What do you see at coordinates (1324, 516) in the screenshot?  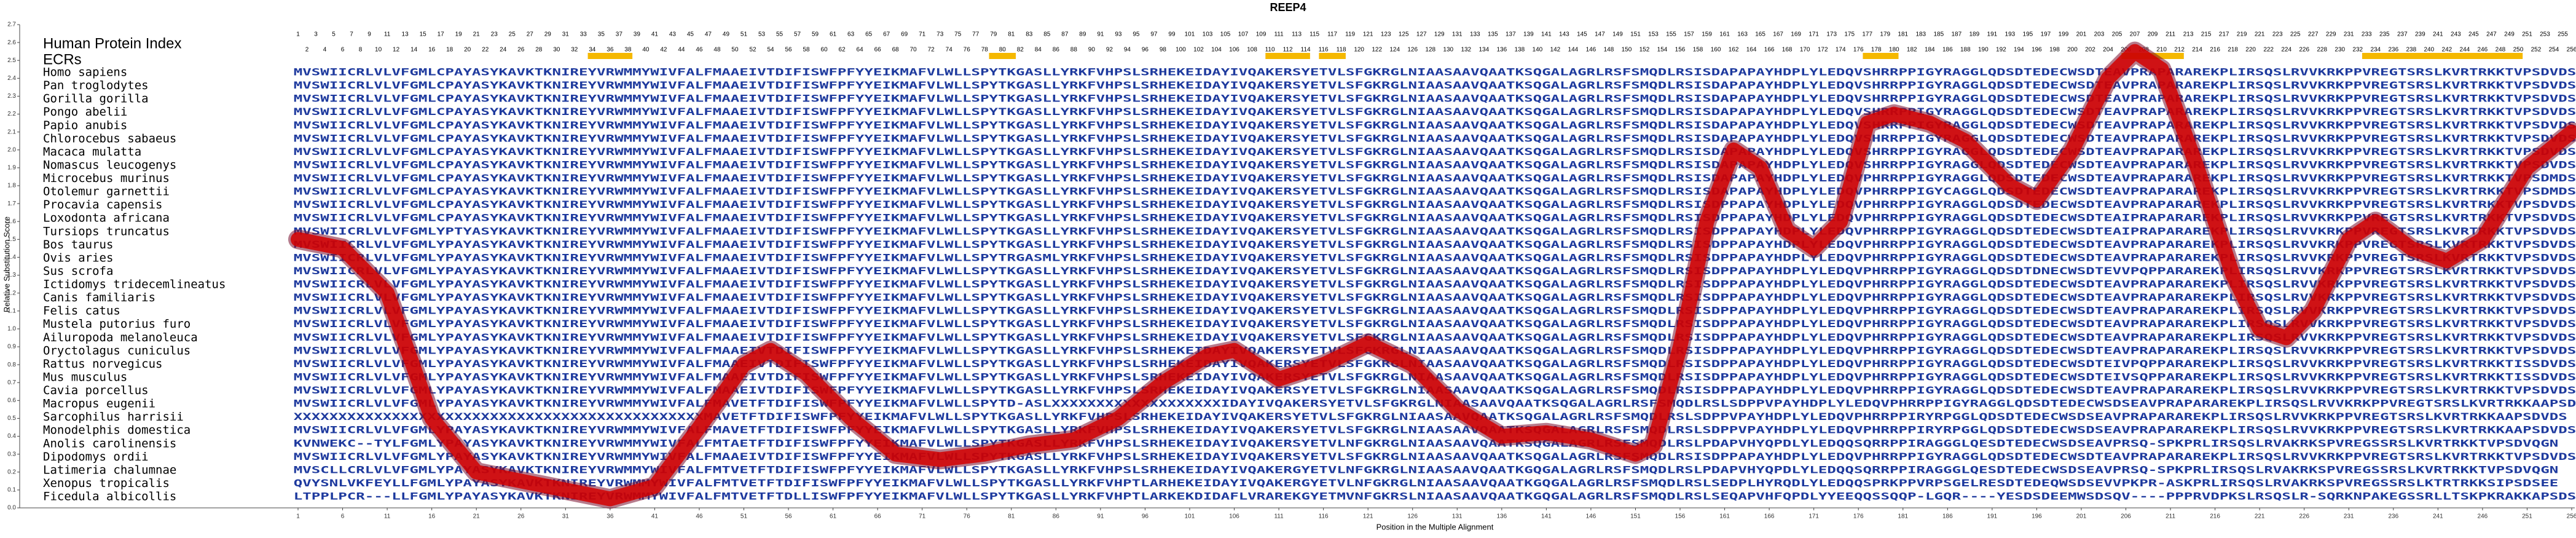 I see `x-tick-label: 116` at bounding box center [1324, 516].